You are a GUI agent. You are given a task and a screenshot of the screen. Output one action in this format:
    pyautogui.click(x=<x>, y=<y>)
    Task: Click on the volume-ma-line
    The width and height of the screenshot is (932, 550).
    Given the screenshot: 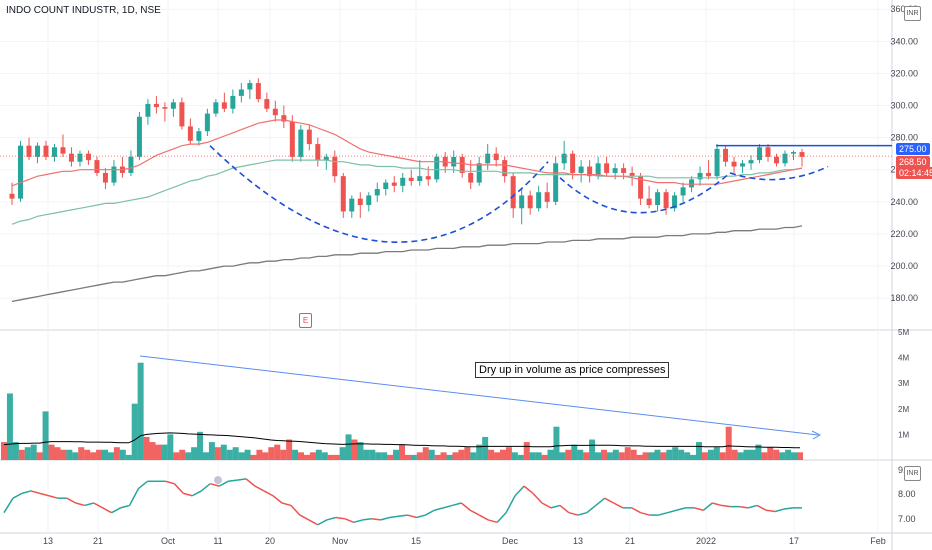 What is the action you would take?
    pyautogui.click(x=401, y=440)
    